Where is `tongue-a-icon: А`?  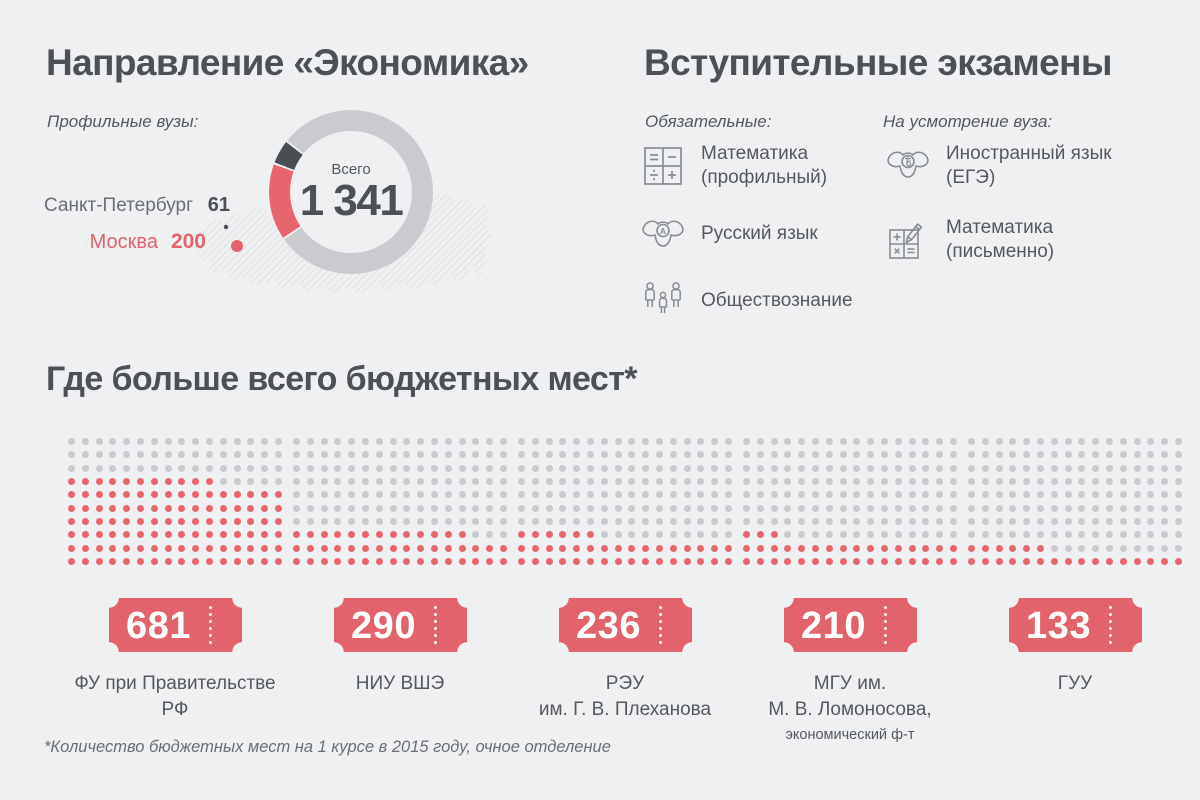 tongue-a-icon: А is located at coordinates (663, 235).